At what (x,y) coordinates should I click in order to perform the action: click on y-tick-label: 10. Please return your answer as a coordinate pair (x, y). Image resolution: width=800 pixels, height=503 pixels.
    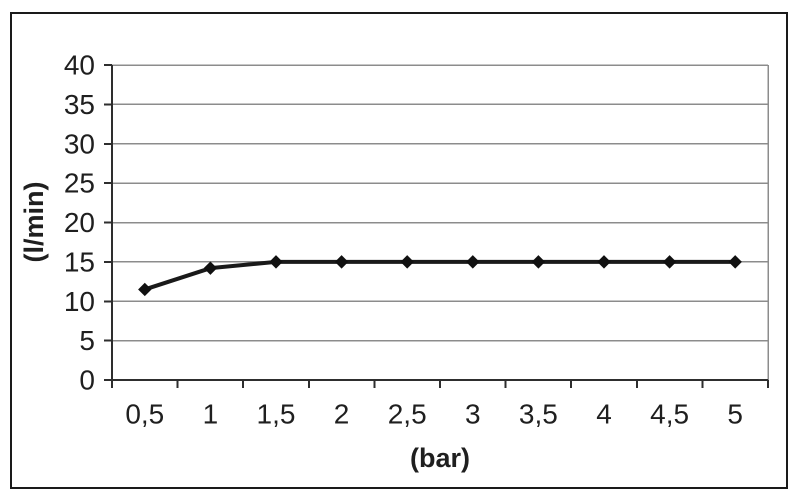
    Looking at the image, I should click on (79, 301).